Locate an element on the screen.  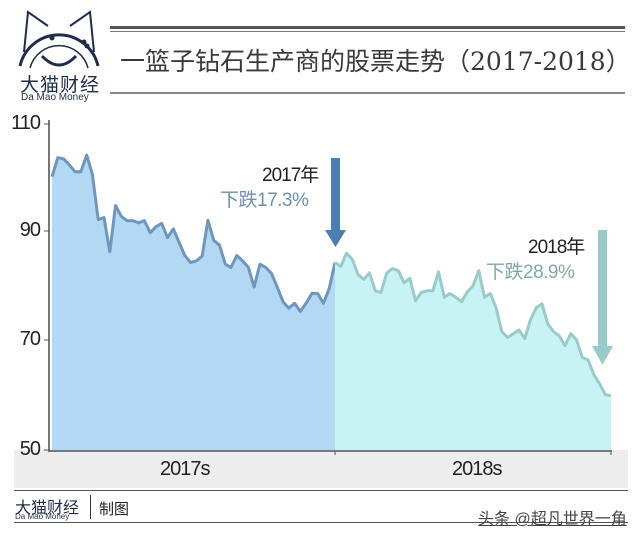
x-axis-band is located at coordinates (321, 469).